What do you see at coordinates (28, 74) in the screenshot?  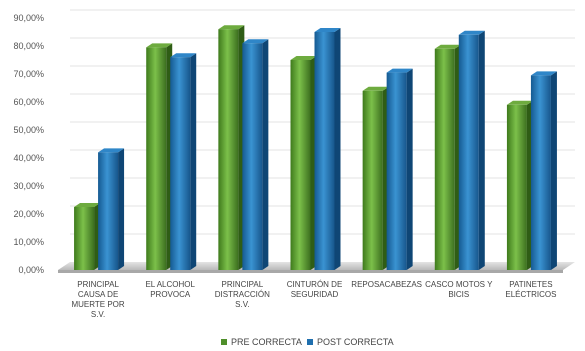 I see `y-tick-label: 70,00%` at bounding box center [28, 74].